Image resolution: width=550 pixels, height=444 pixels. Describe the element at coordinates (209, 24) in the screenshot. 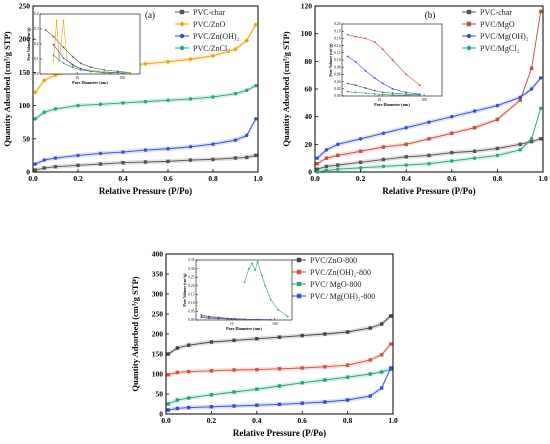

I see `legend-label: PVC/ZnO` at that location.